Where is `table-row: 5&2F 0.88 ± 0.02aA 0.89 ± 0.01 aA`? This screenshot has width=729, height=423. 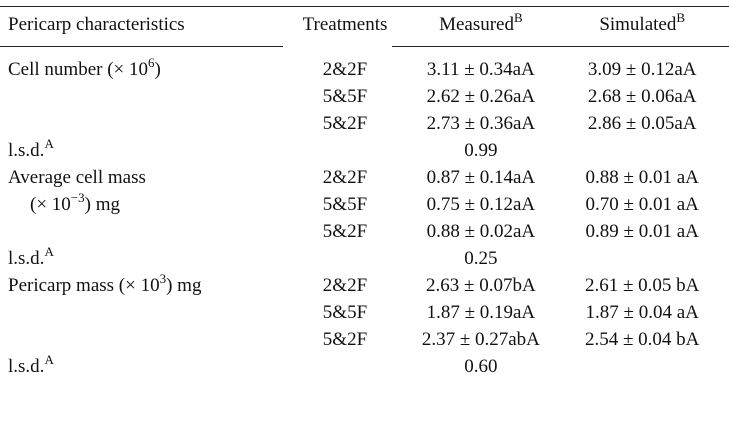
table-row: 5&2F 0.88 ± 0.02aA 0.89 ± 0.01 aA is located at coordinates (364, 231).